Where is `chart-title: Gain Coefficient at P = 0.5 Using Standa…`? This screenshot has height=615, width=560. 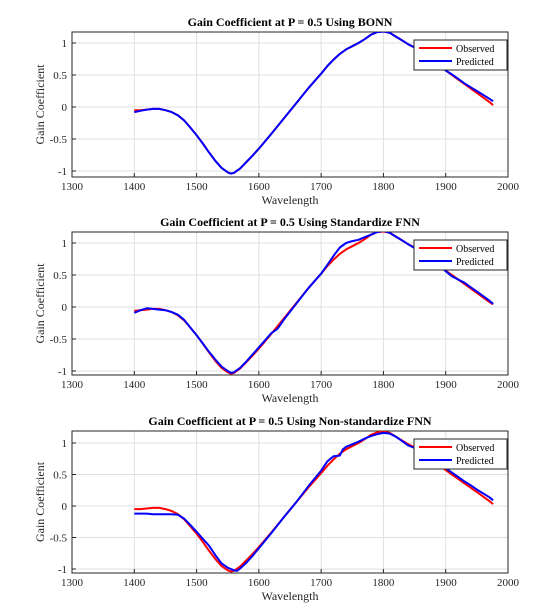 chart-title: Gain Coefficient at P = 0.5 Using Standa… is located at coordinates (290, 222).